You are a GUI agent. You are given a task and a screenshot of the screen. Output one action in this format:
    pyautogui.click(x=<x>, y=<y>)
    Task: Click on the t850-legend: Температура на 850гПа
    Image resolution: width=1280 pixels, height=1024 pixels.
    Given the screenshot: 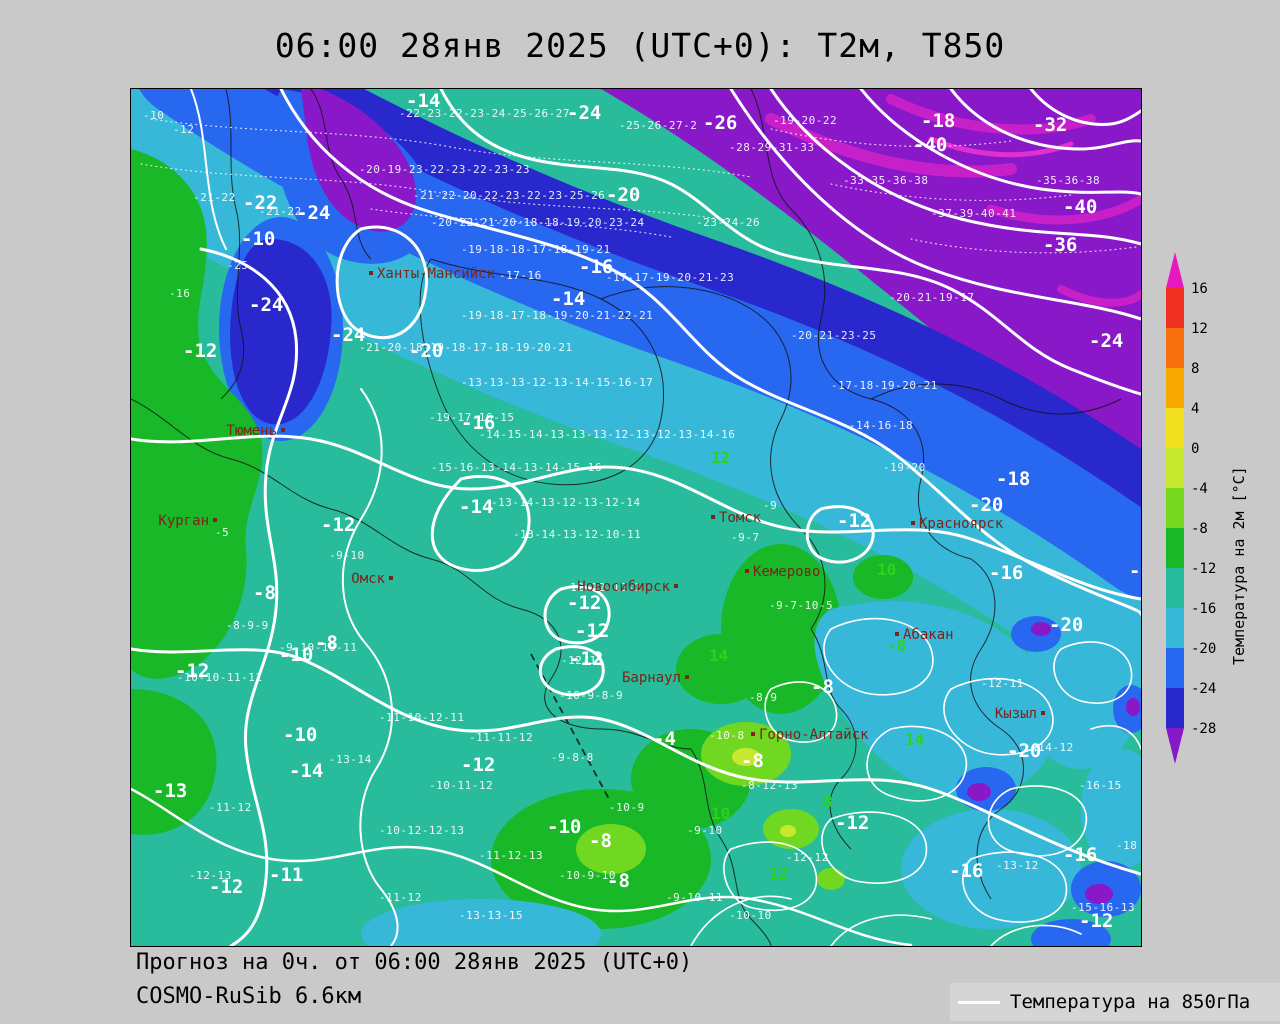 What is the action you would take?
    pyautogui.click(x=1115, y=1002)
    